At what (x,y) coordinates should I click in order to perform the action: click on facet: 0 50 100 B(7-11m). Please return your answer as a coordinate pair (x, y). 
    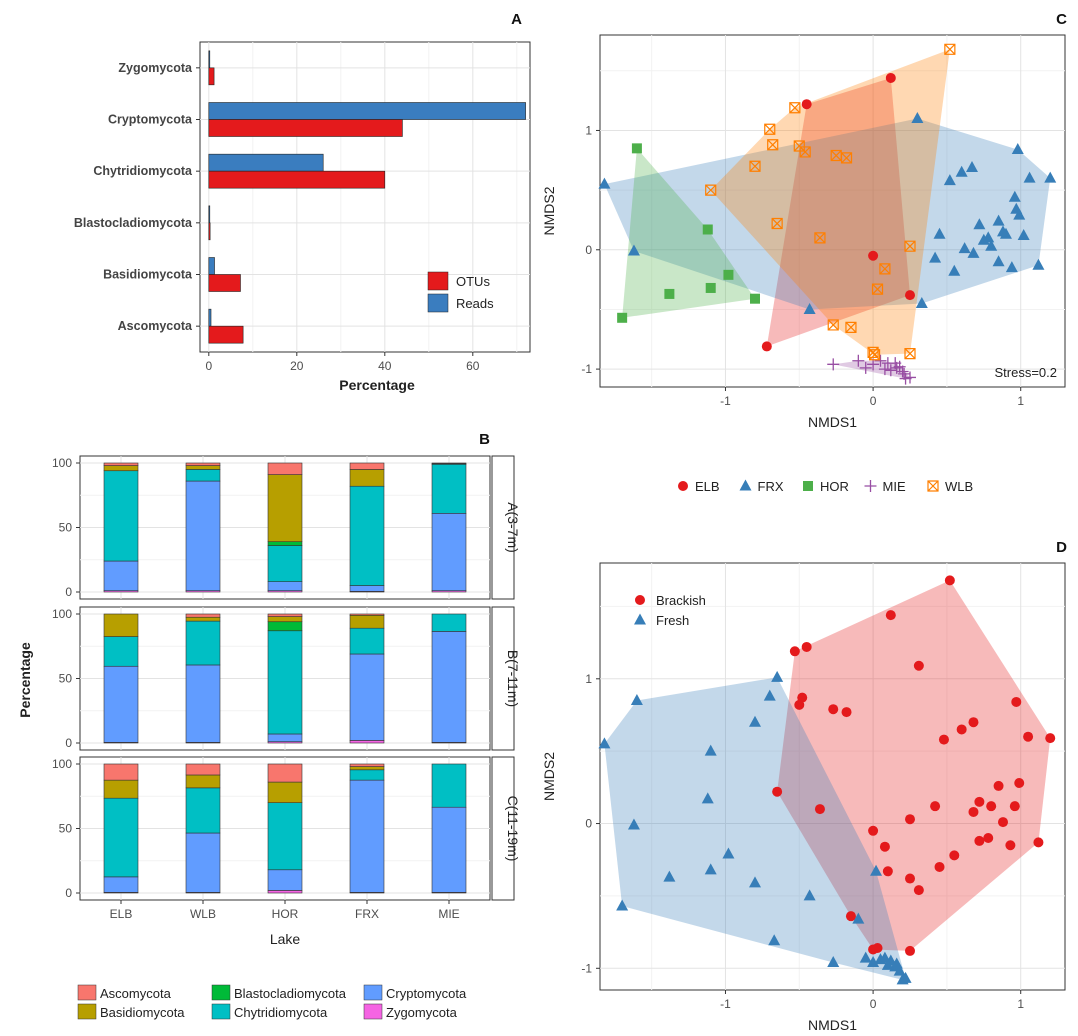
    Looking at the image, I should click on (286, 678).